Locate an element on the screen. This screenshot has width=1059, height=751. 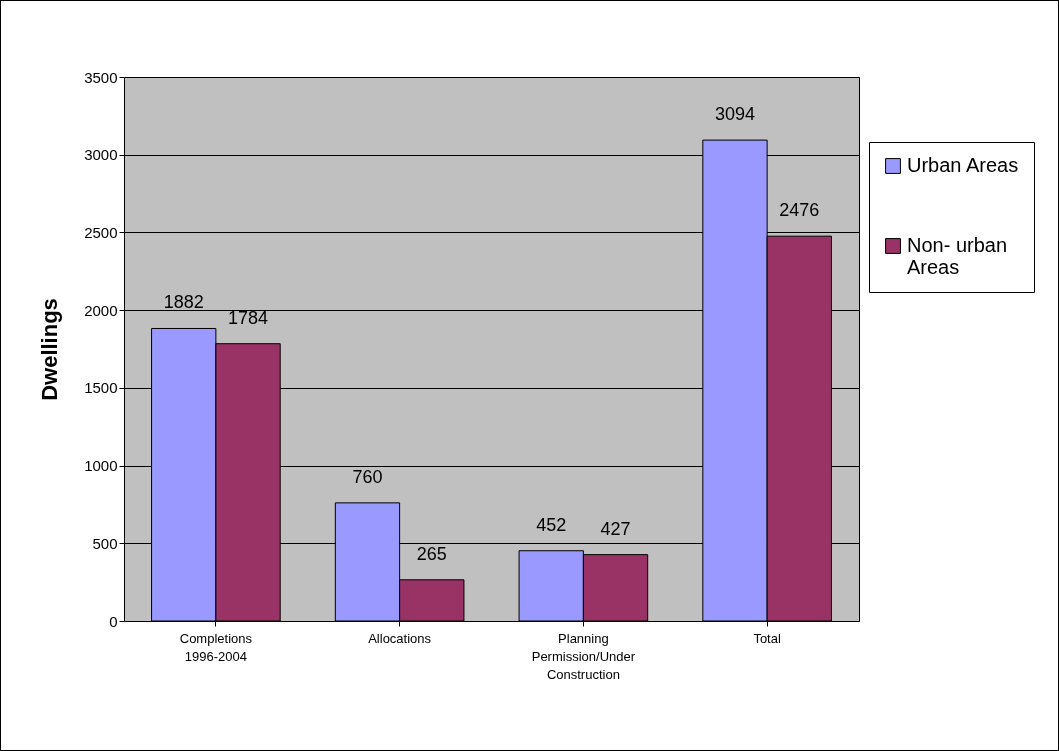
data-label: 2476 is located at coordinates (799, 210).